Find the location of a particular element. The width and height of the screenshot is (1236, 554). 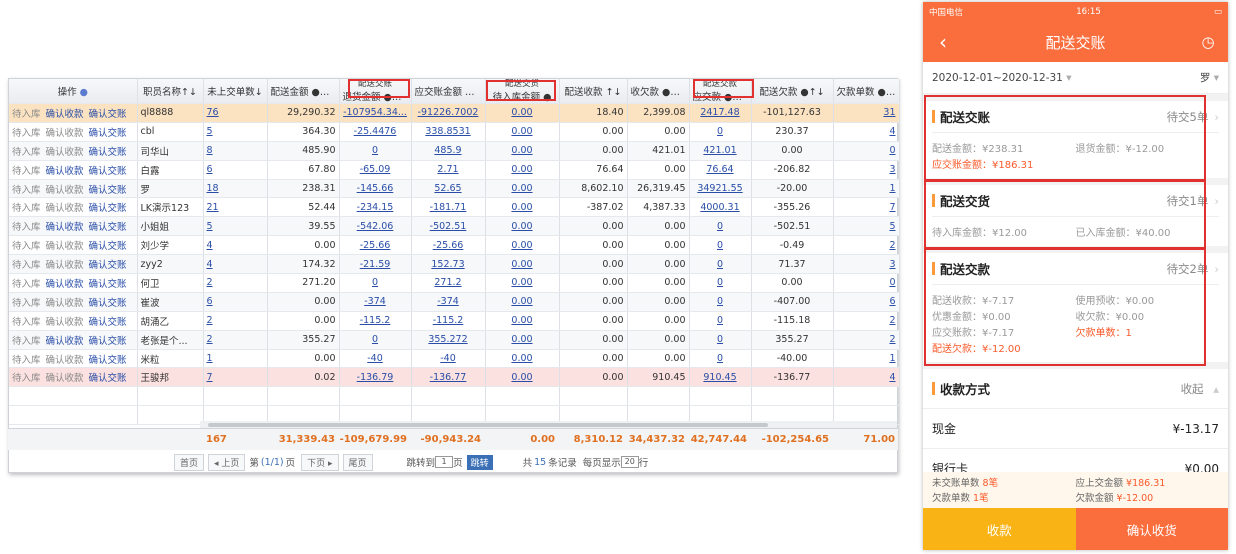

per-page-input: 20 is located at coordinates (629, 462).